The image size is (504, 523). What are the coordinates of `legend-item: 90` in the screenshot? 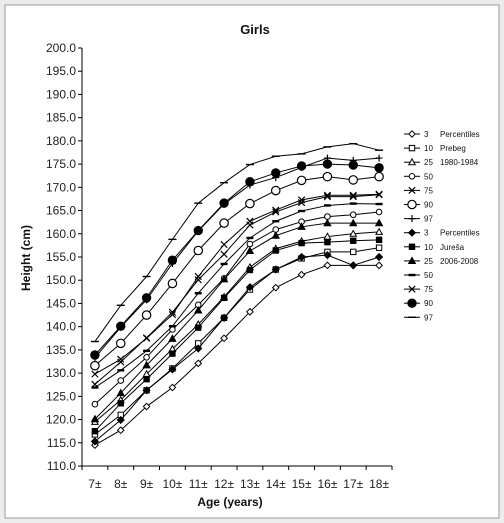 It's located at (418, 303).